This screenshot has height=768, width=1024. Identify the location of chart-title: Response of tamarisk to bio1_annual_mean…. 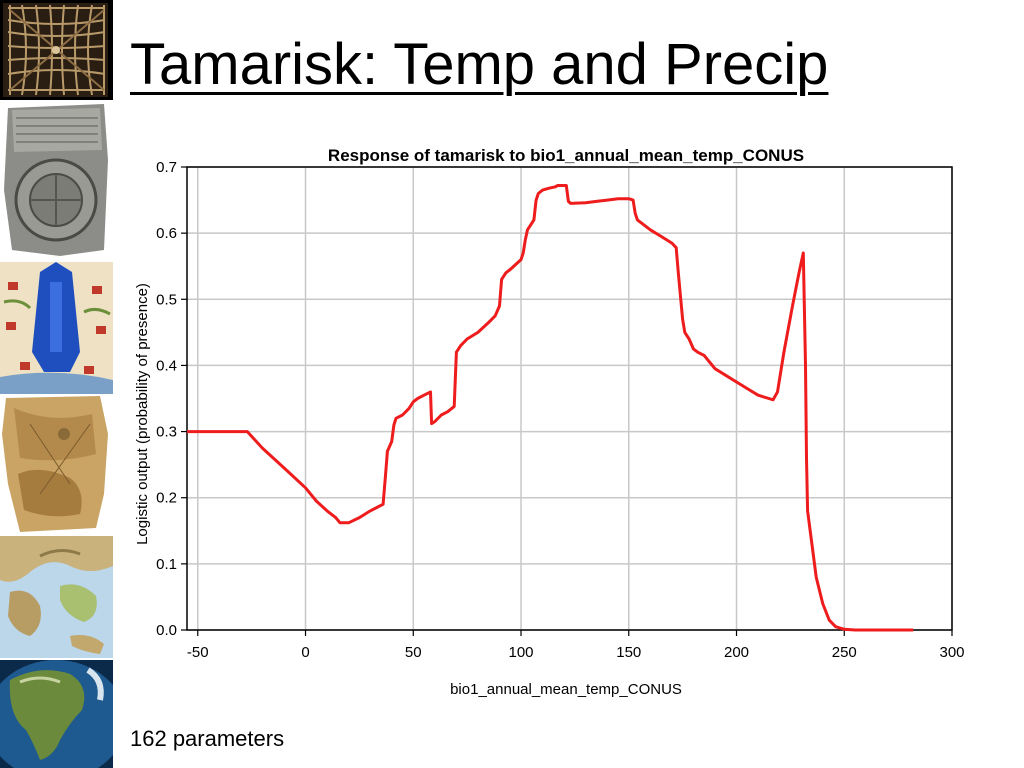
(566, 155).